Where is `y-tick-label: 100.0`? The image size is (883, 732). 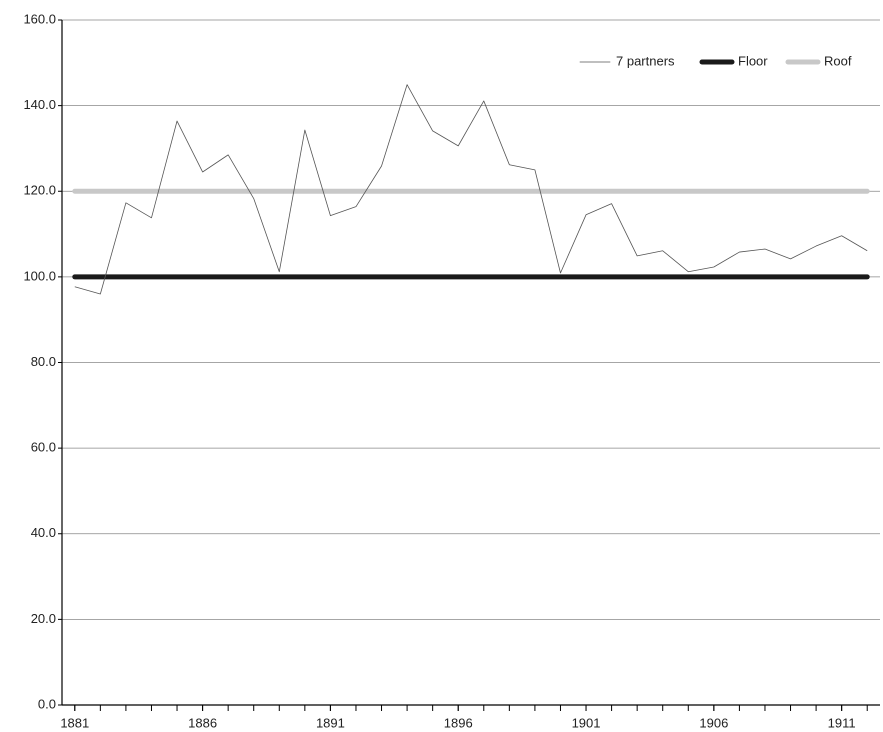 y-tick-label: 100.0 is located at coordinates (39, 275).